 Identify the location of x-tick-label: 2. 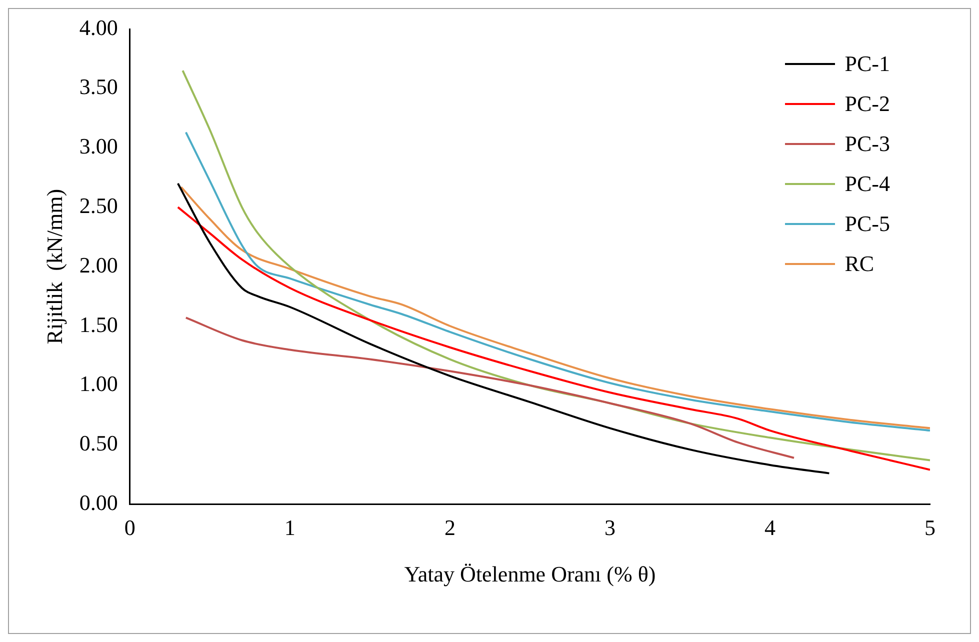
(450, 527).